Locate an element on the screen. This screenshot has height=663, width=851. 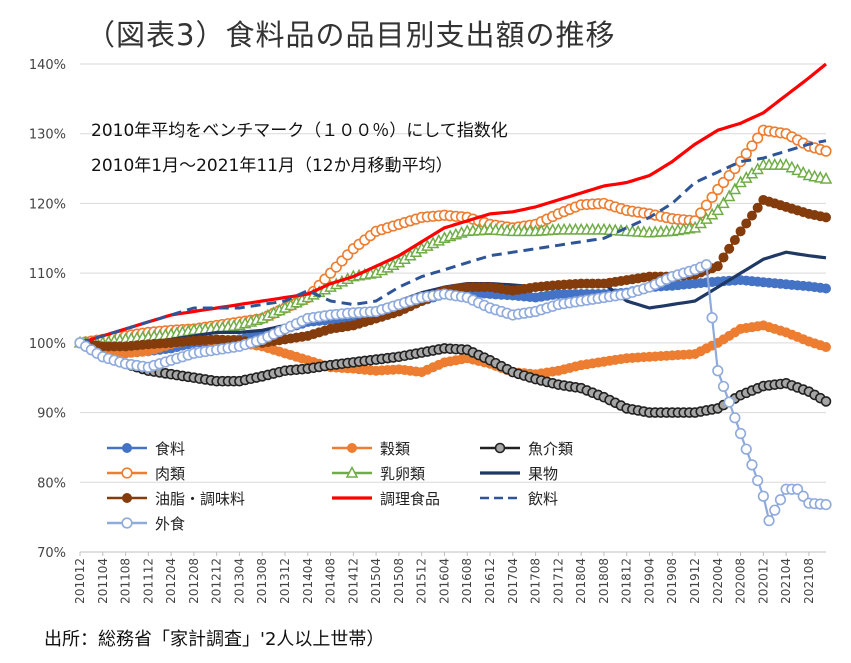
x-tick-label: 201408 is located at coordinates (331, 581).